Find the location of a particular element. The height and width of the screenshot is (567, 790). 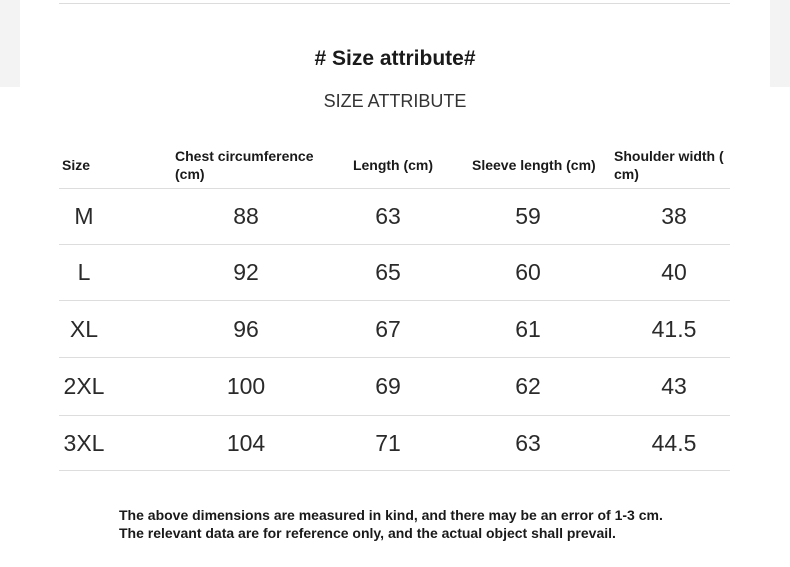

header-sleeve: Sleeve length (cm) is located at coordinates (534, 164).